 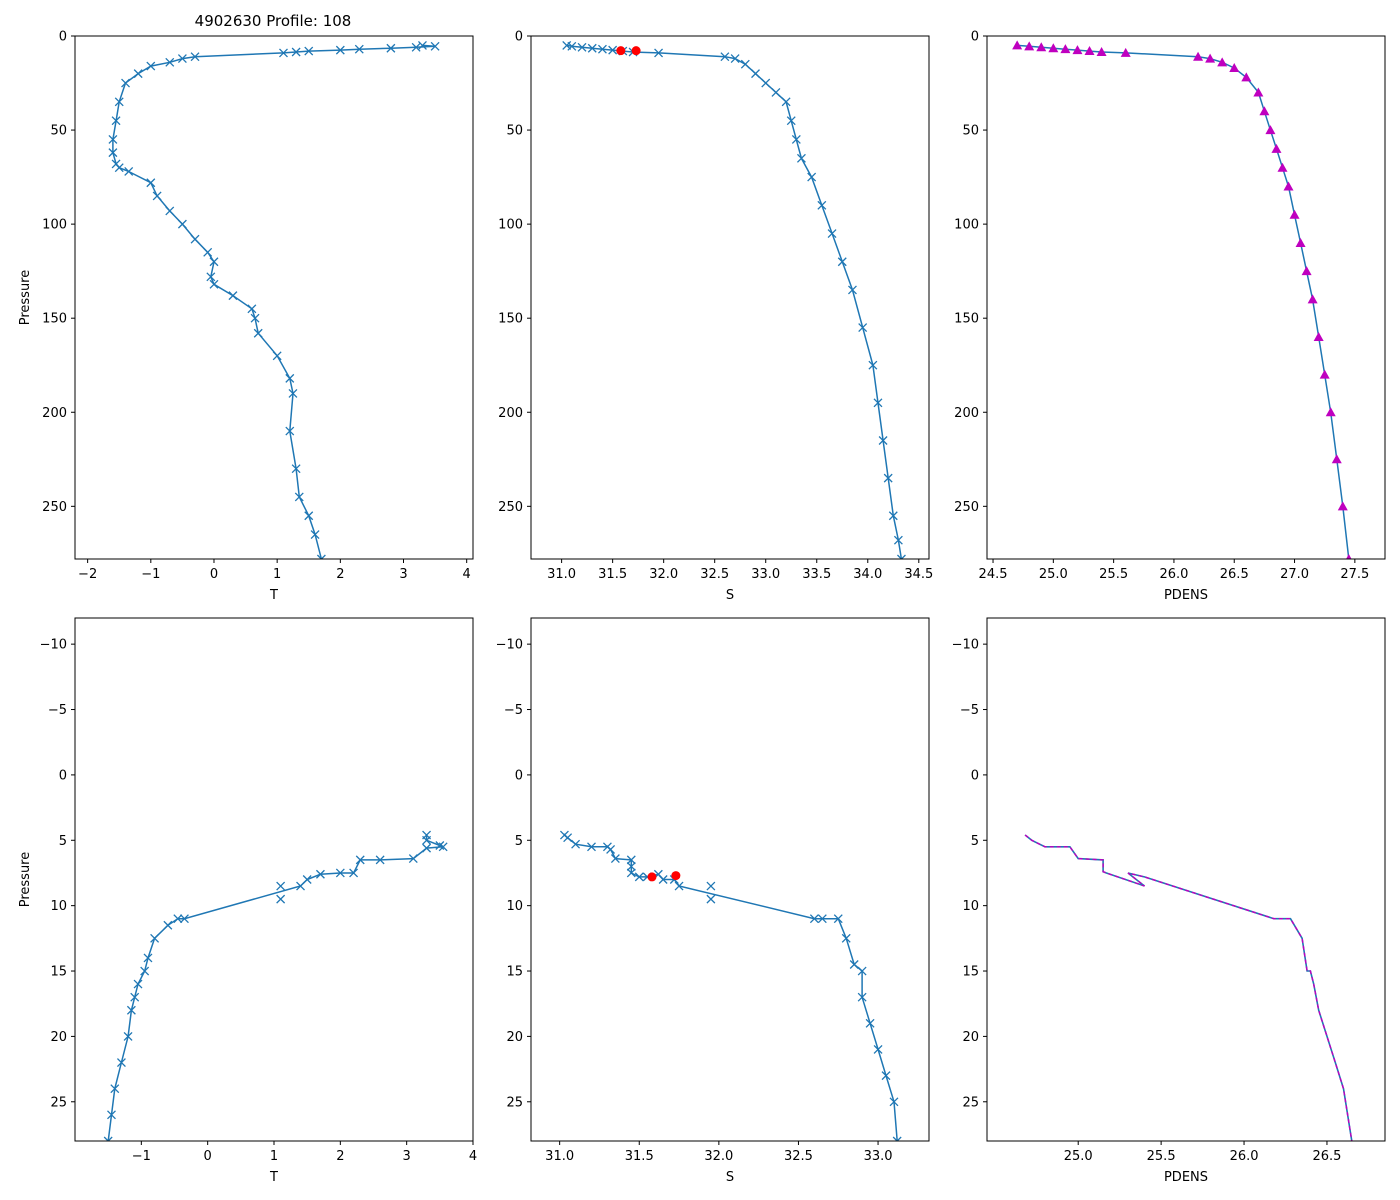 I want to click on x-tick-label-pdens-full-0: 24.5, so click(x=993, y=574).